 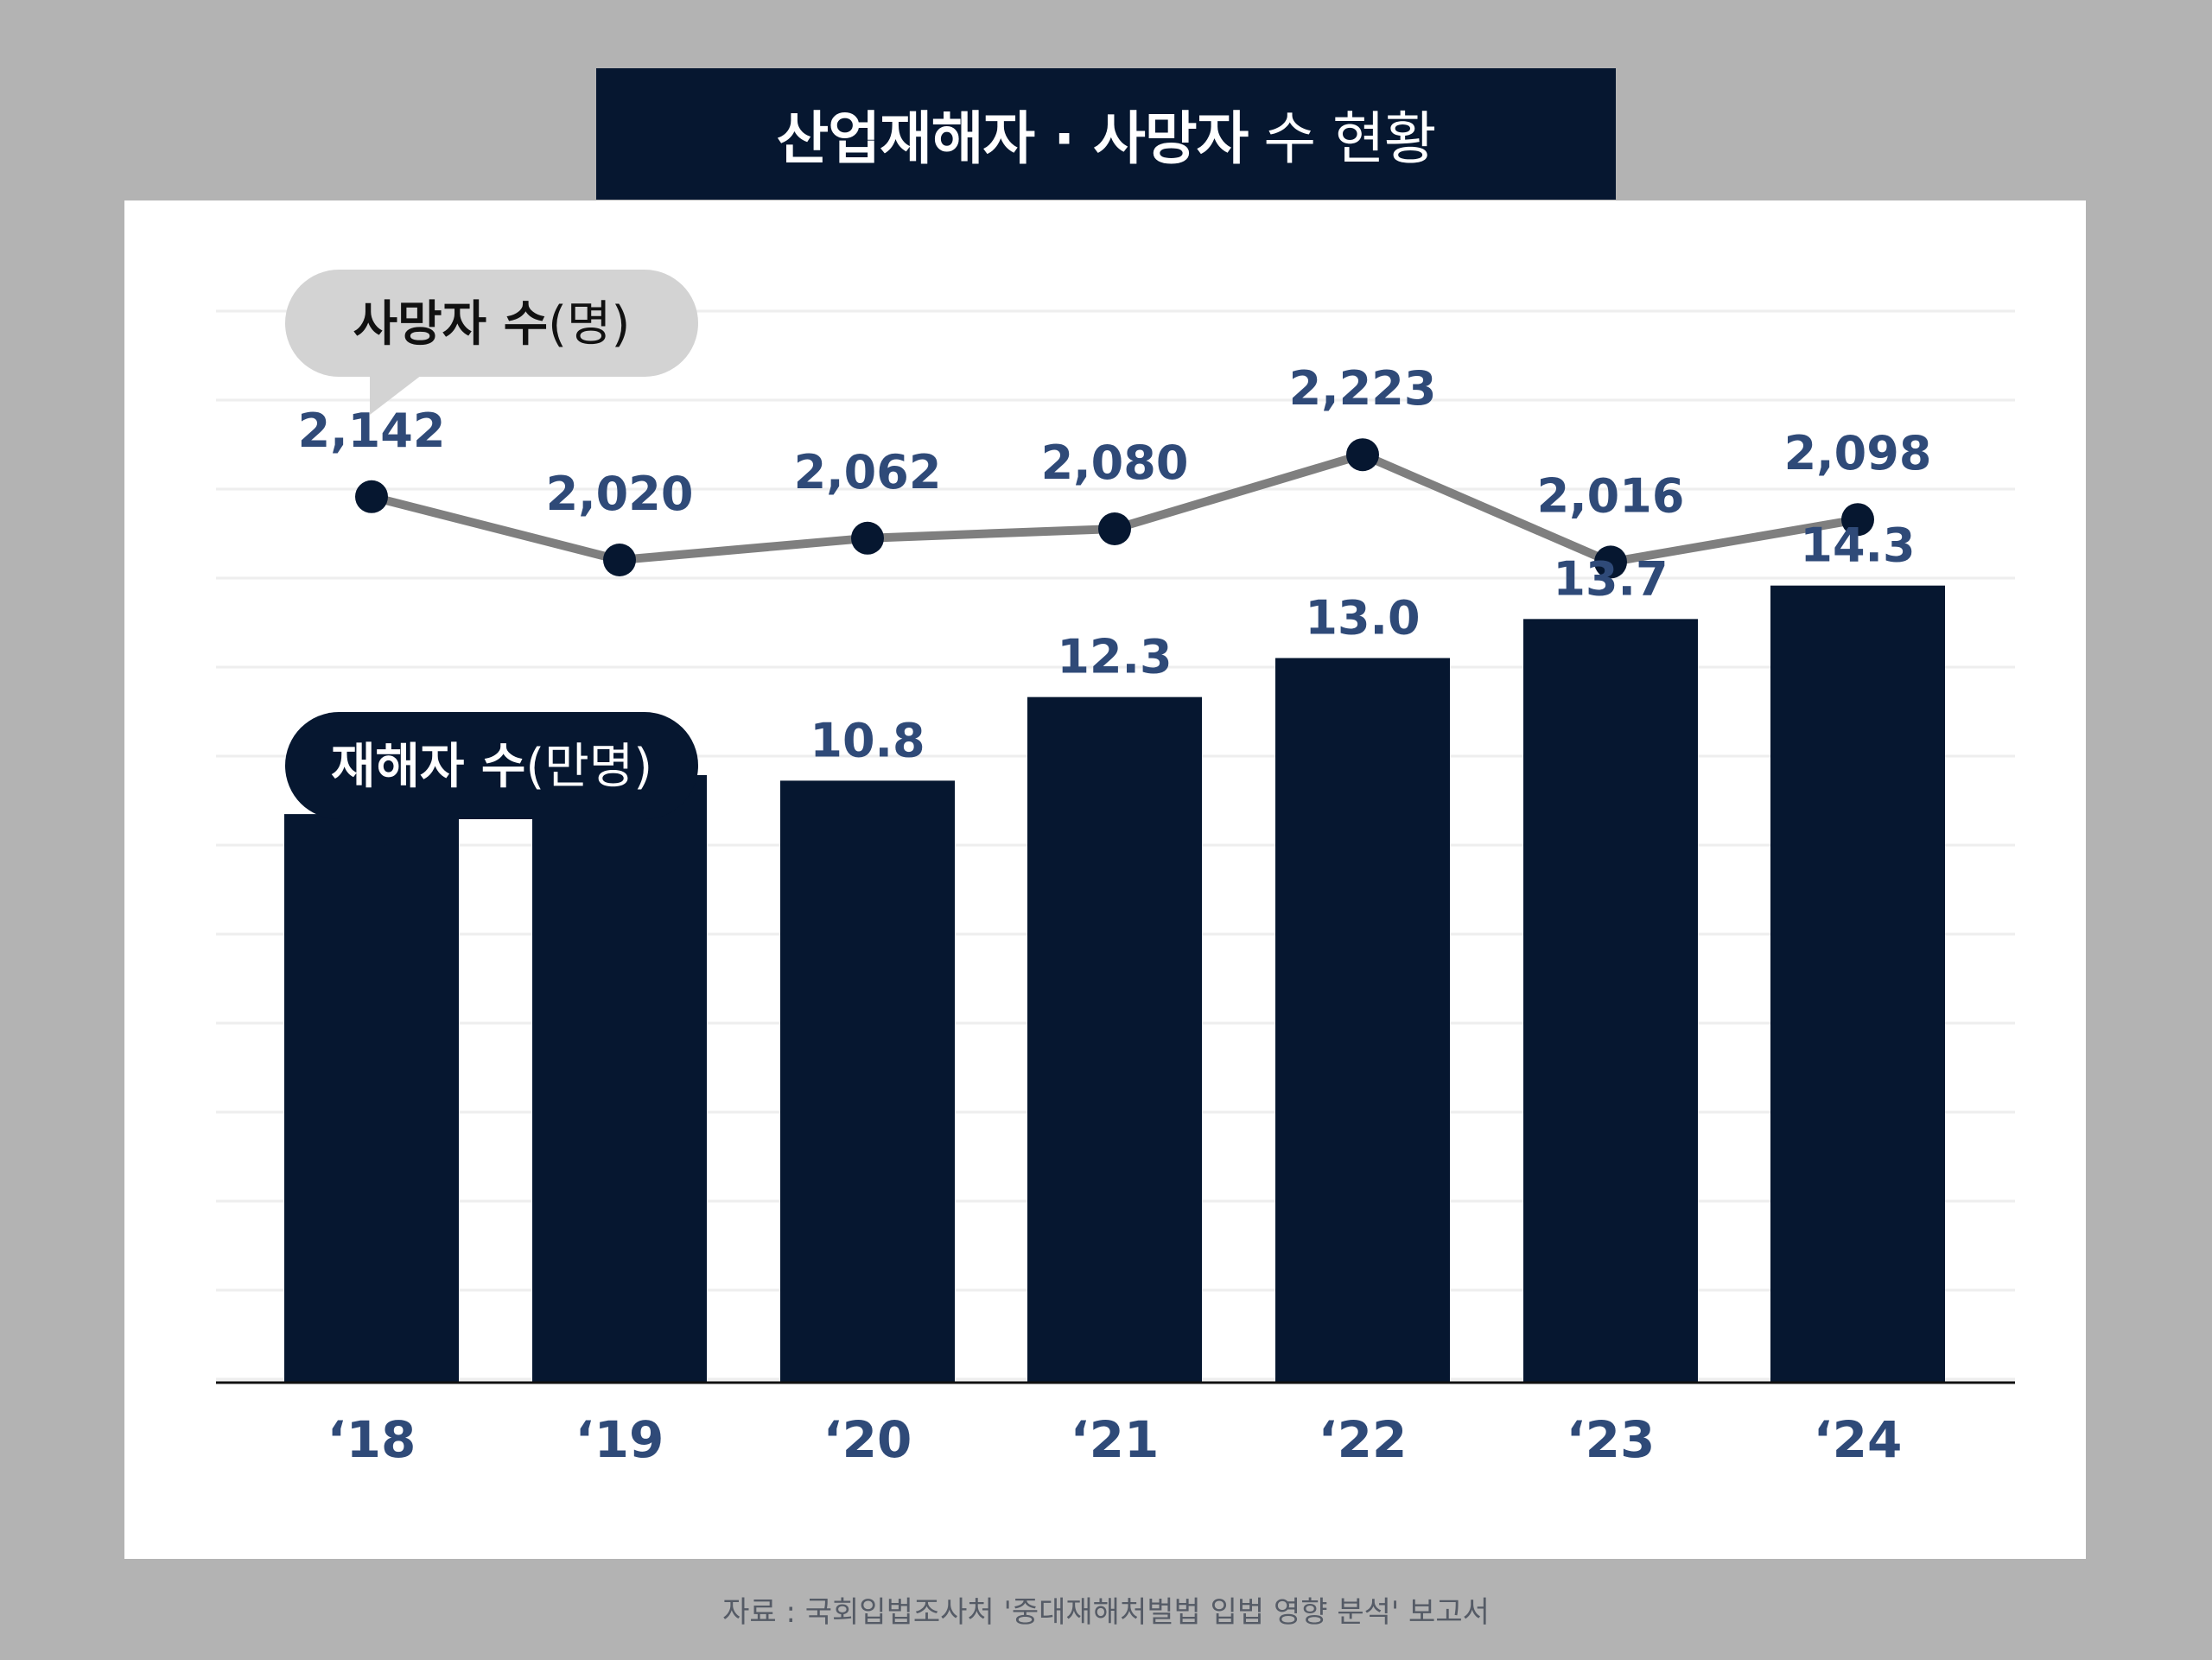 I want to click on bar-value-label: 10.8, so click(x=867, y=740).